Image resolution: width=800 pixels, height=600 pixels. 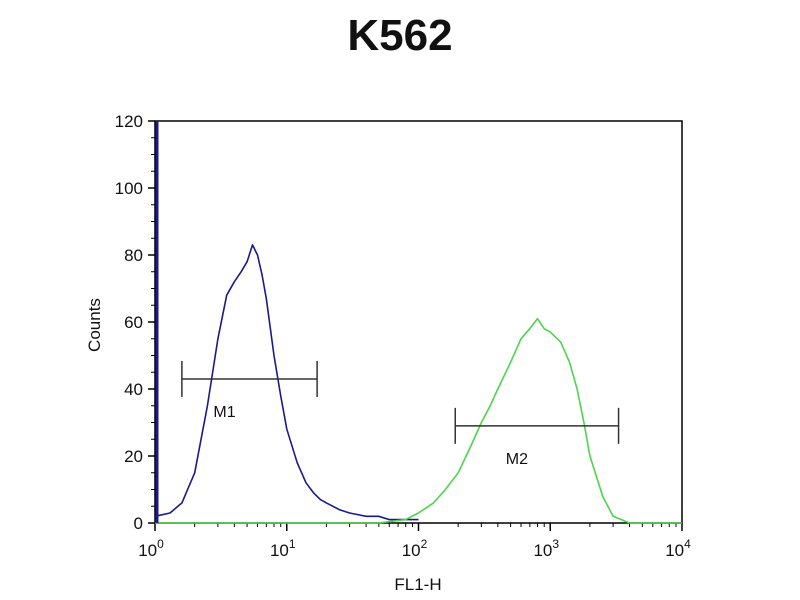 I want to click on chart-title: K562, so click(x=399, y=35).